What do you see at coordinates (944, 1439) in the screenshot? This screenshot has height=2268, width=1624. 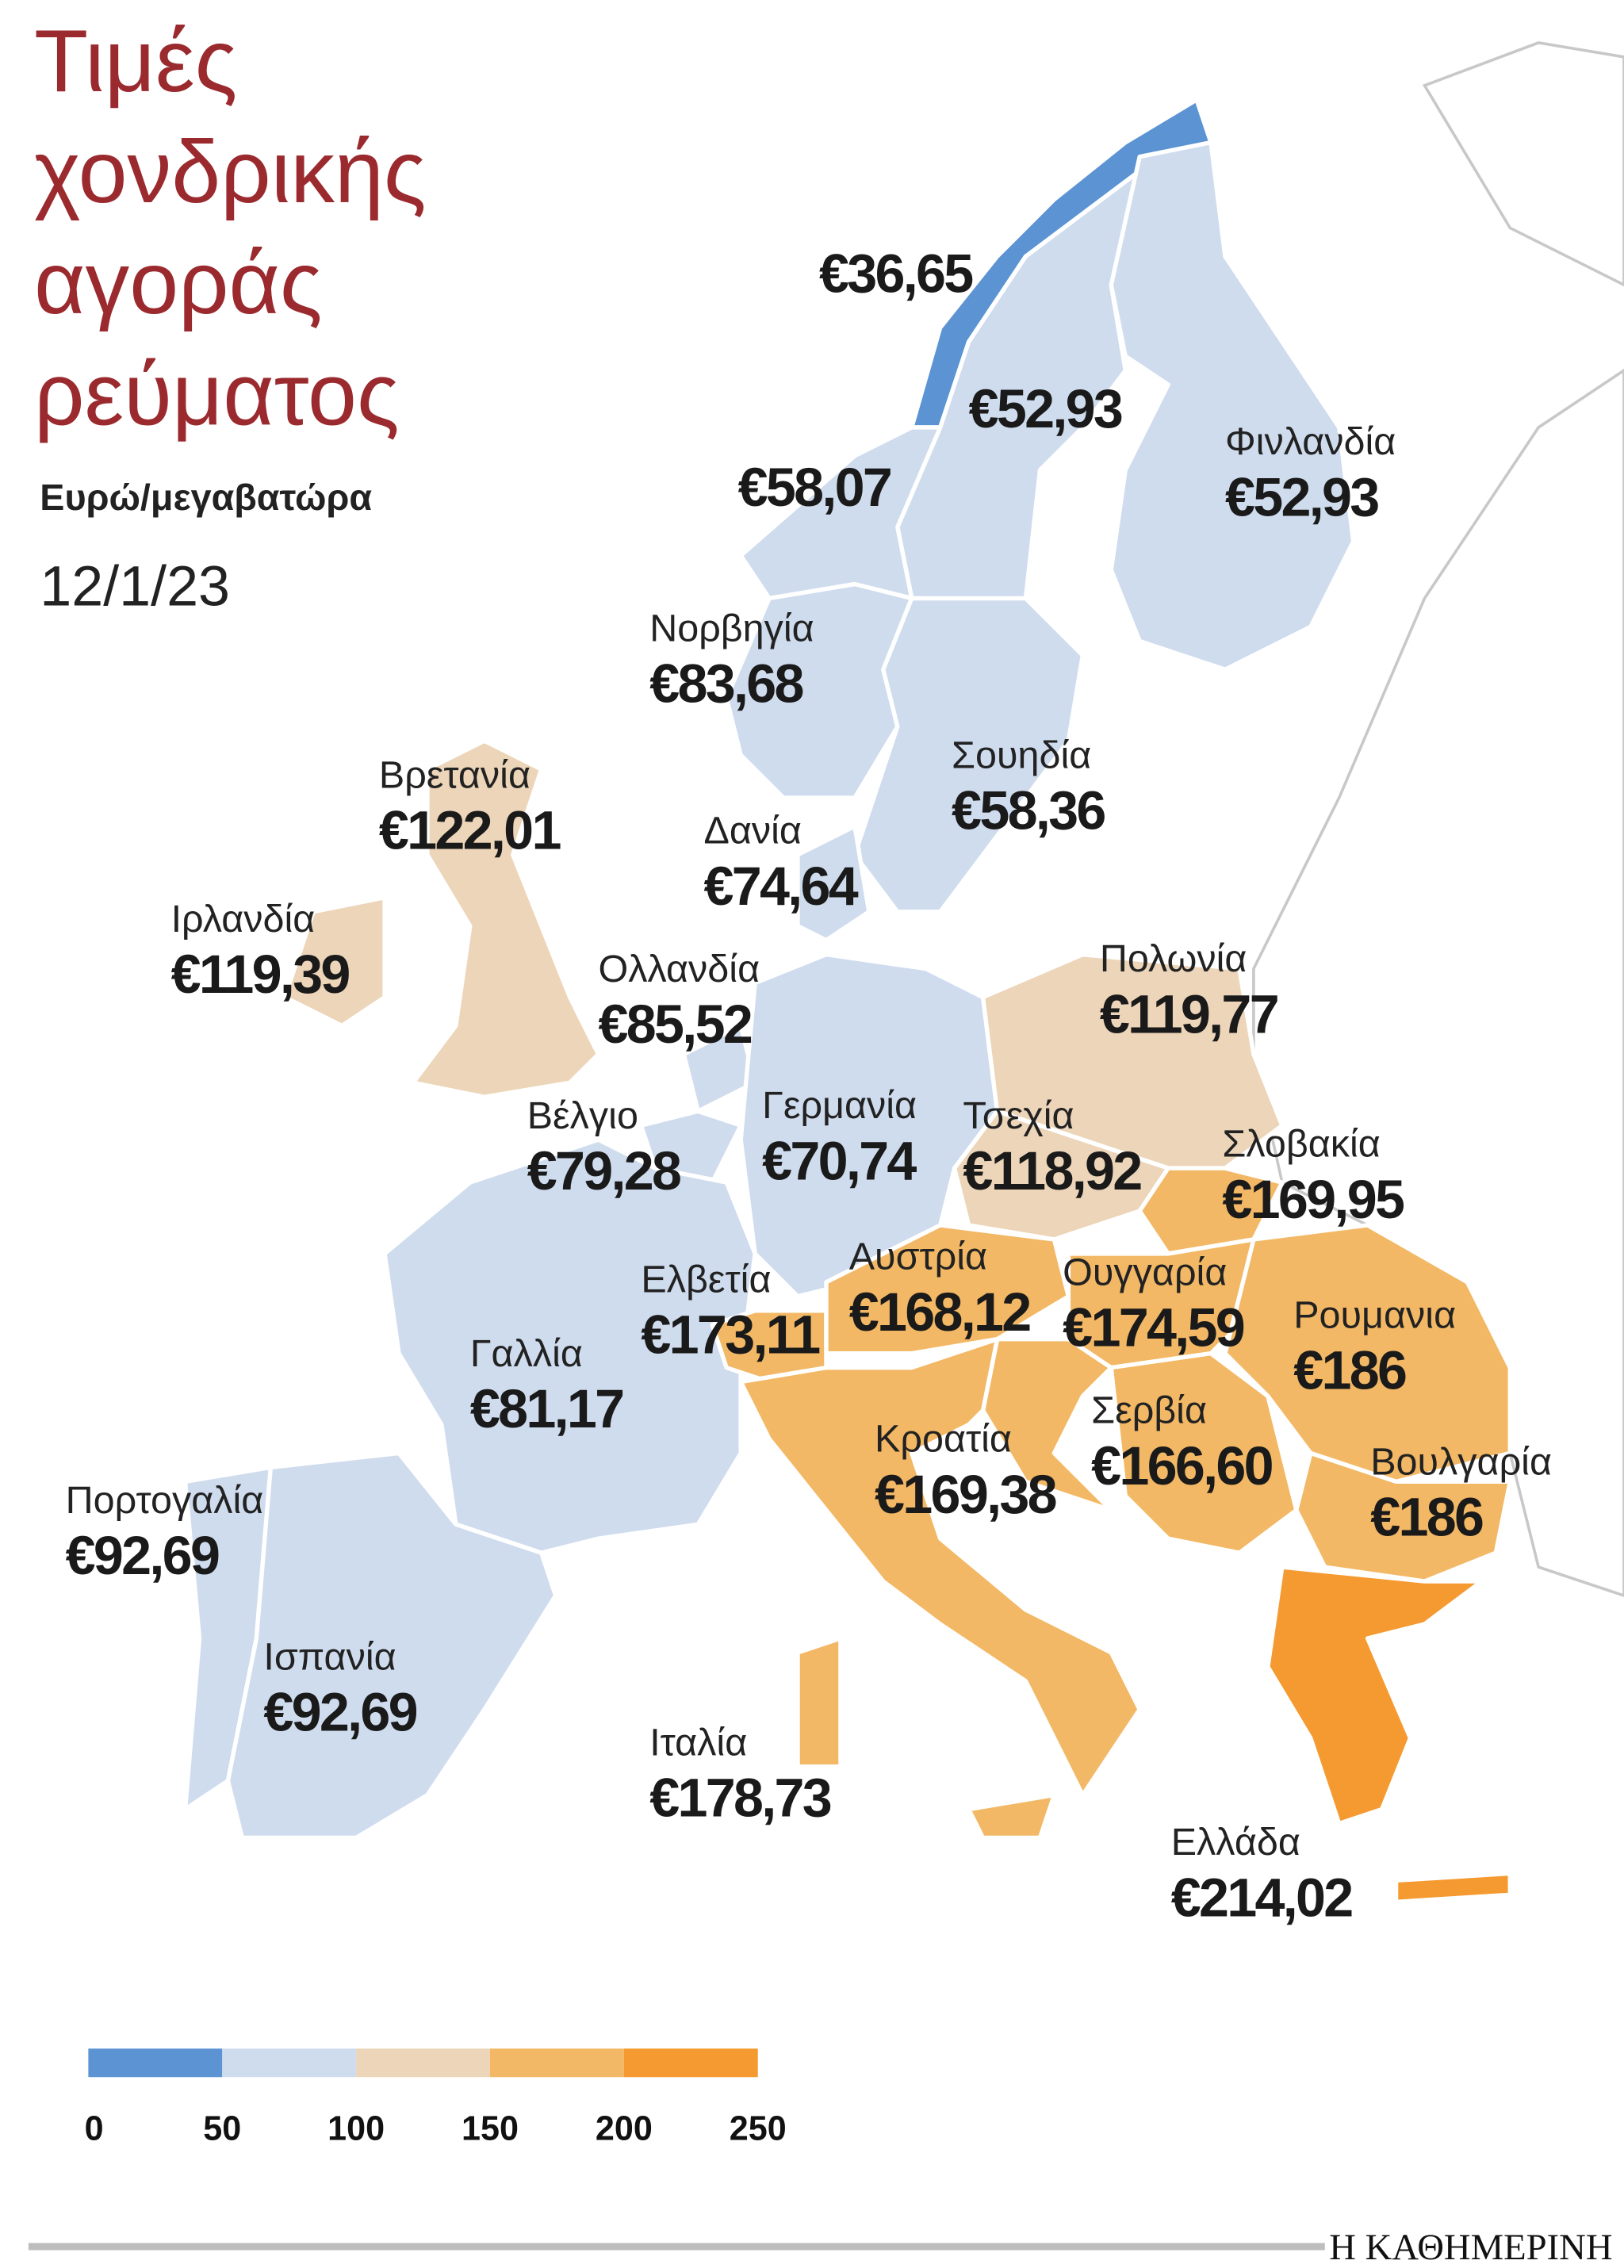 I see `region-name: Κροατία` at bounding box center [944, 1439].